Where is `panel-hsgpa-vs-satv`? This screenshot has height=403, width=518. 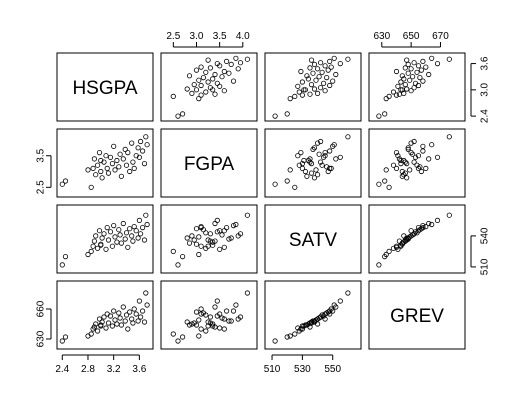 panel-hsgpa-vs-satv is located at coordinates (313, 87).